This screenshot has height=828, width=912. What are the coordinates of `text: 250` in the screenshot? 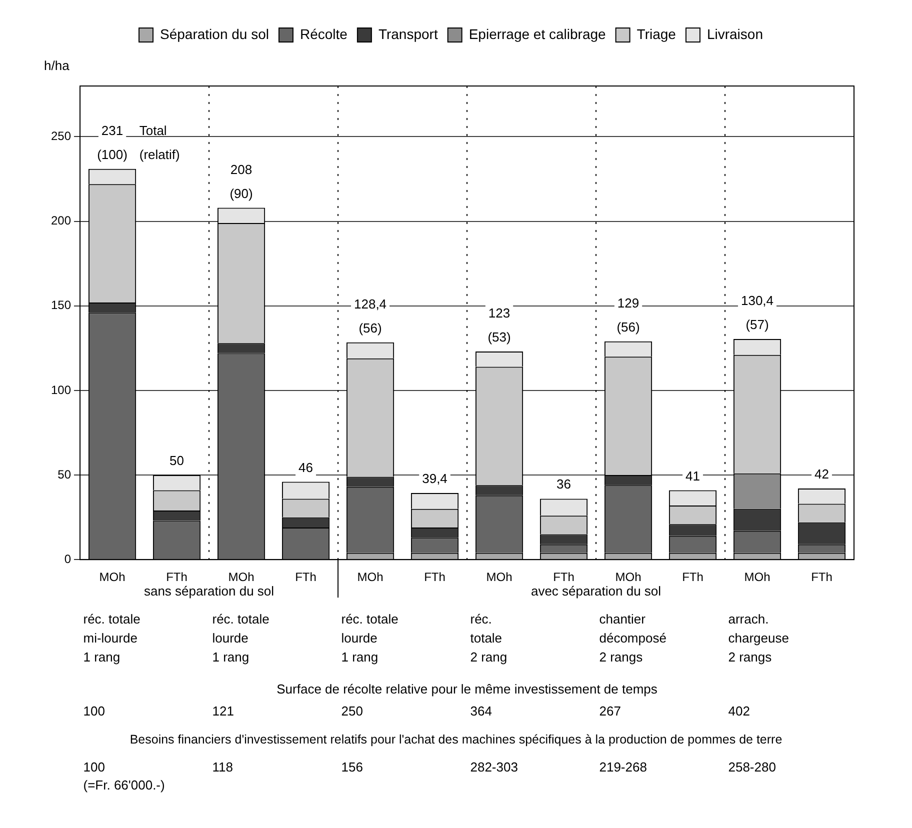 It's located at (352, 711).